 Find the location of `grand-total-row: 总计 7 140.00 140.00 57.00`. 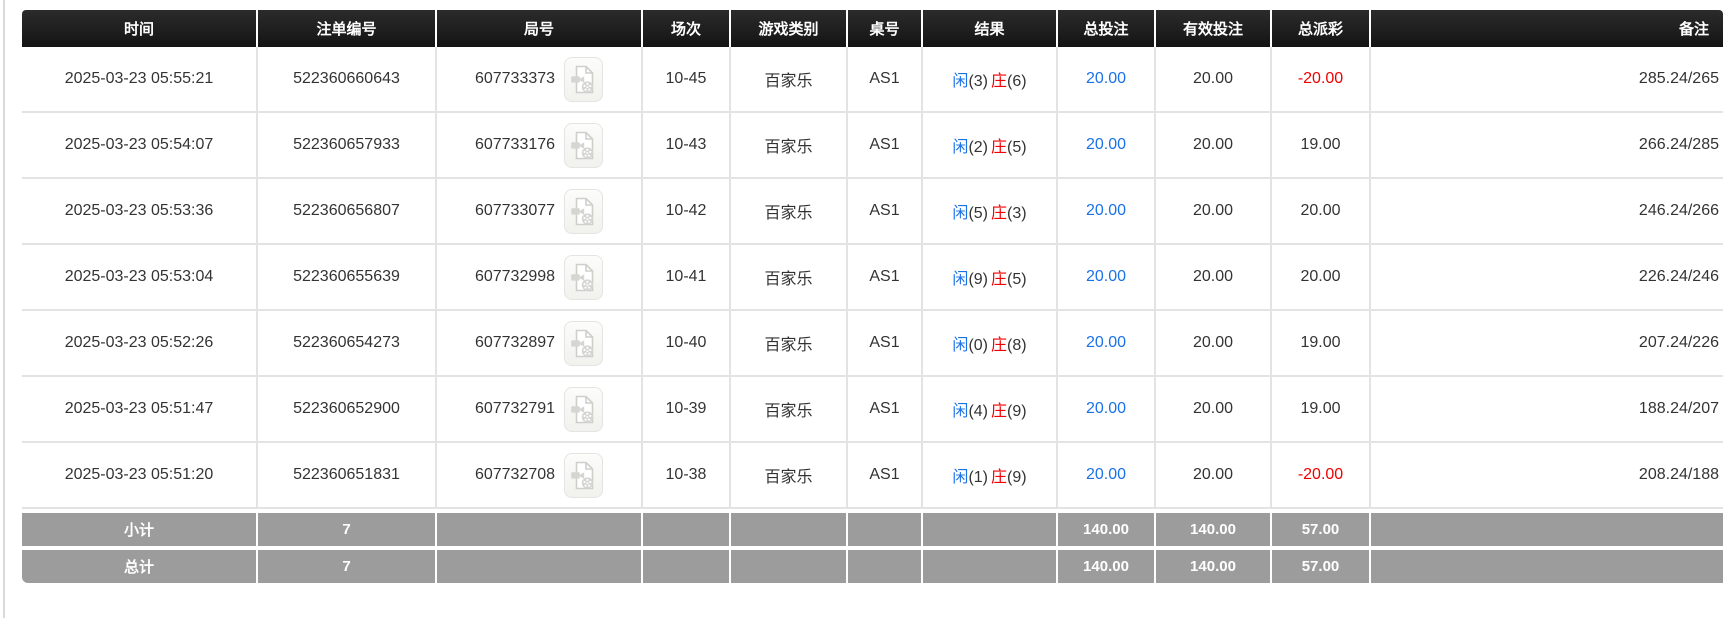

grand-total-row: 总计 7 140.00 140.00 57.00 is located at coordinates (872, 564).